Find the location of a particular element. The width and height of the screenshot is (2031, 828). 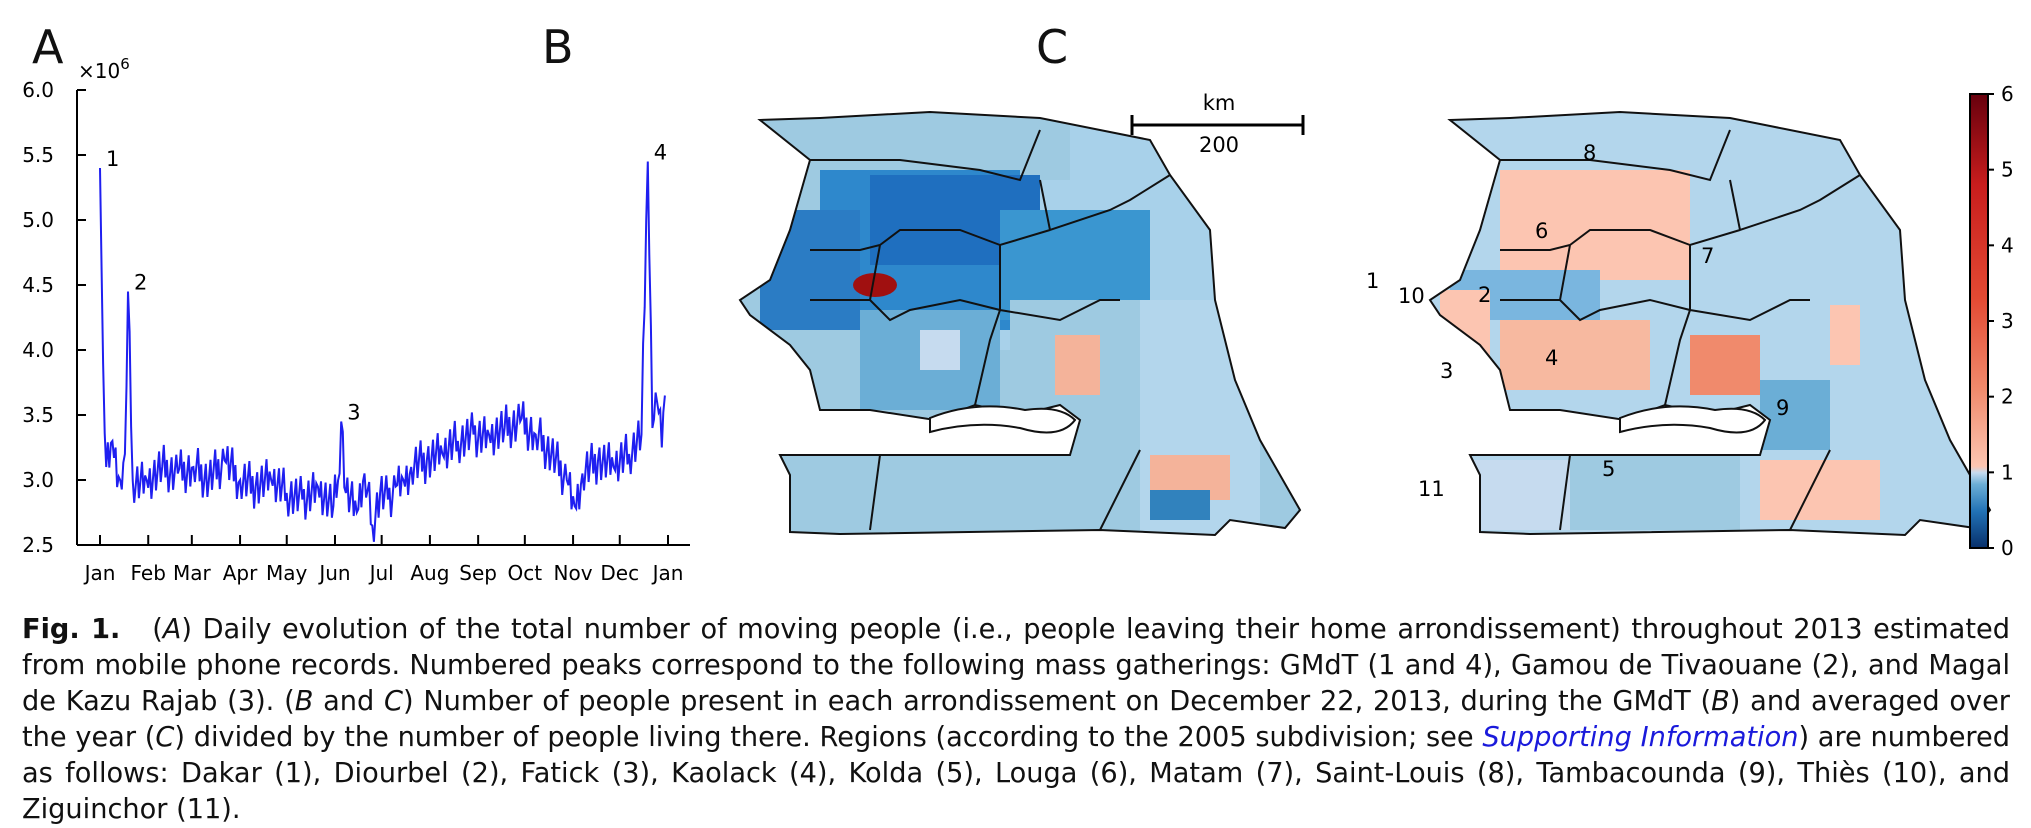

caption-fig-label: Fig. 1. is located at coordinates (71, 629).